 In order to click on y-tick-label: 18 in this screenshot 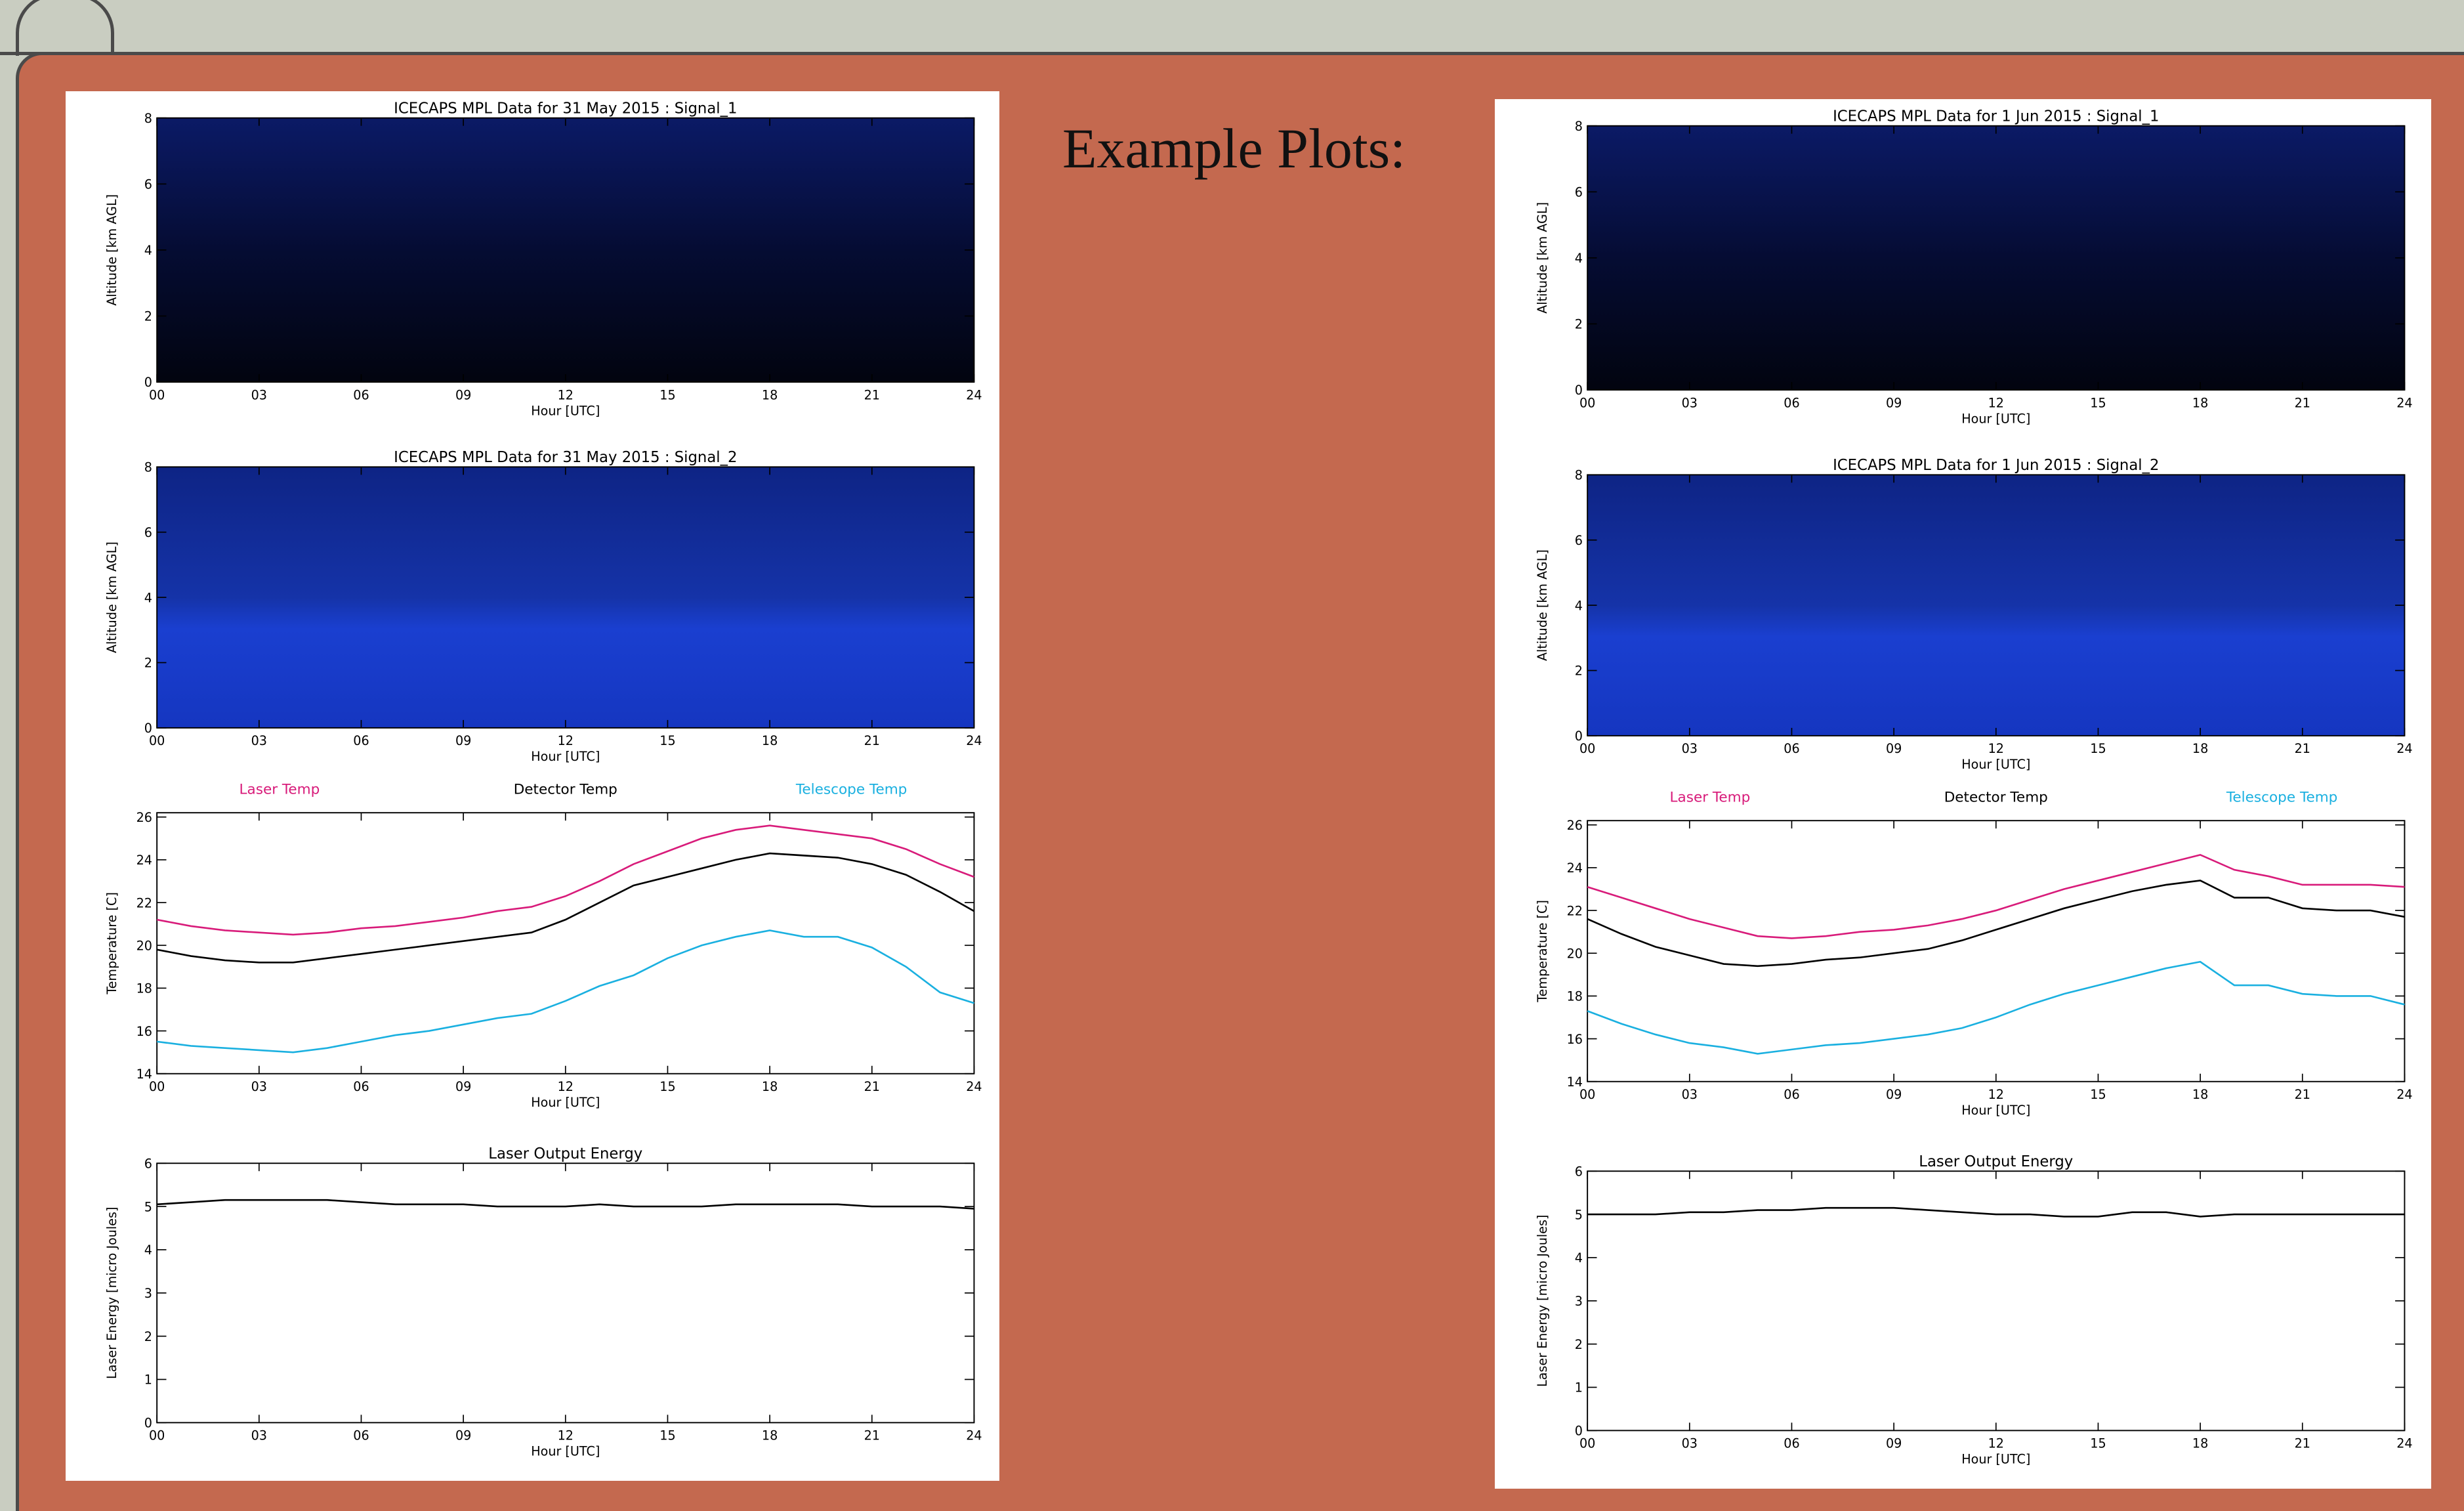, I will do `click(144, 988)`.